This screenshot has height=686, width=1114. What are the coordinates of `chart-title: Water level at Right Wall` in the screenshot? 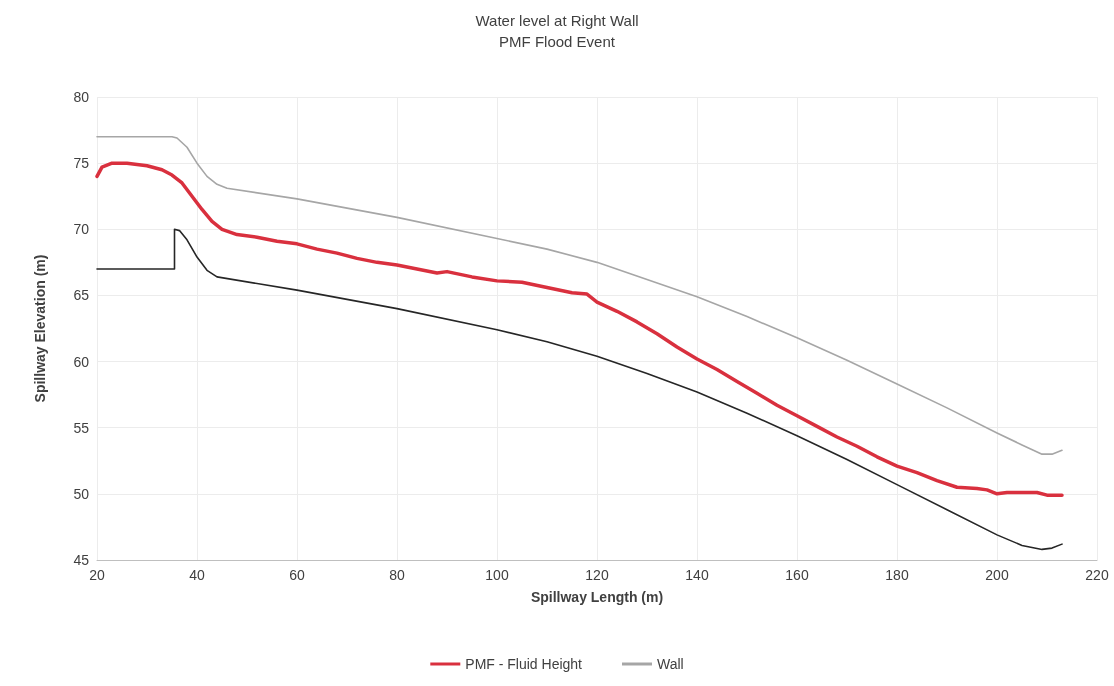 It's located at (557, 20).